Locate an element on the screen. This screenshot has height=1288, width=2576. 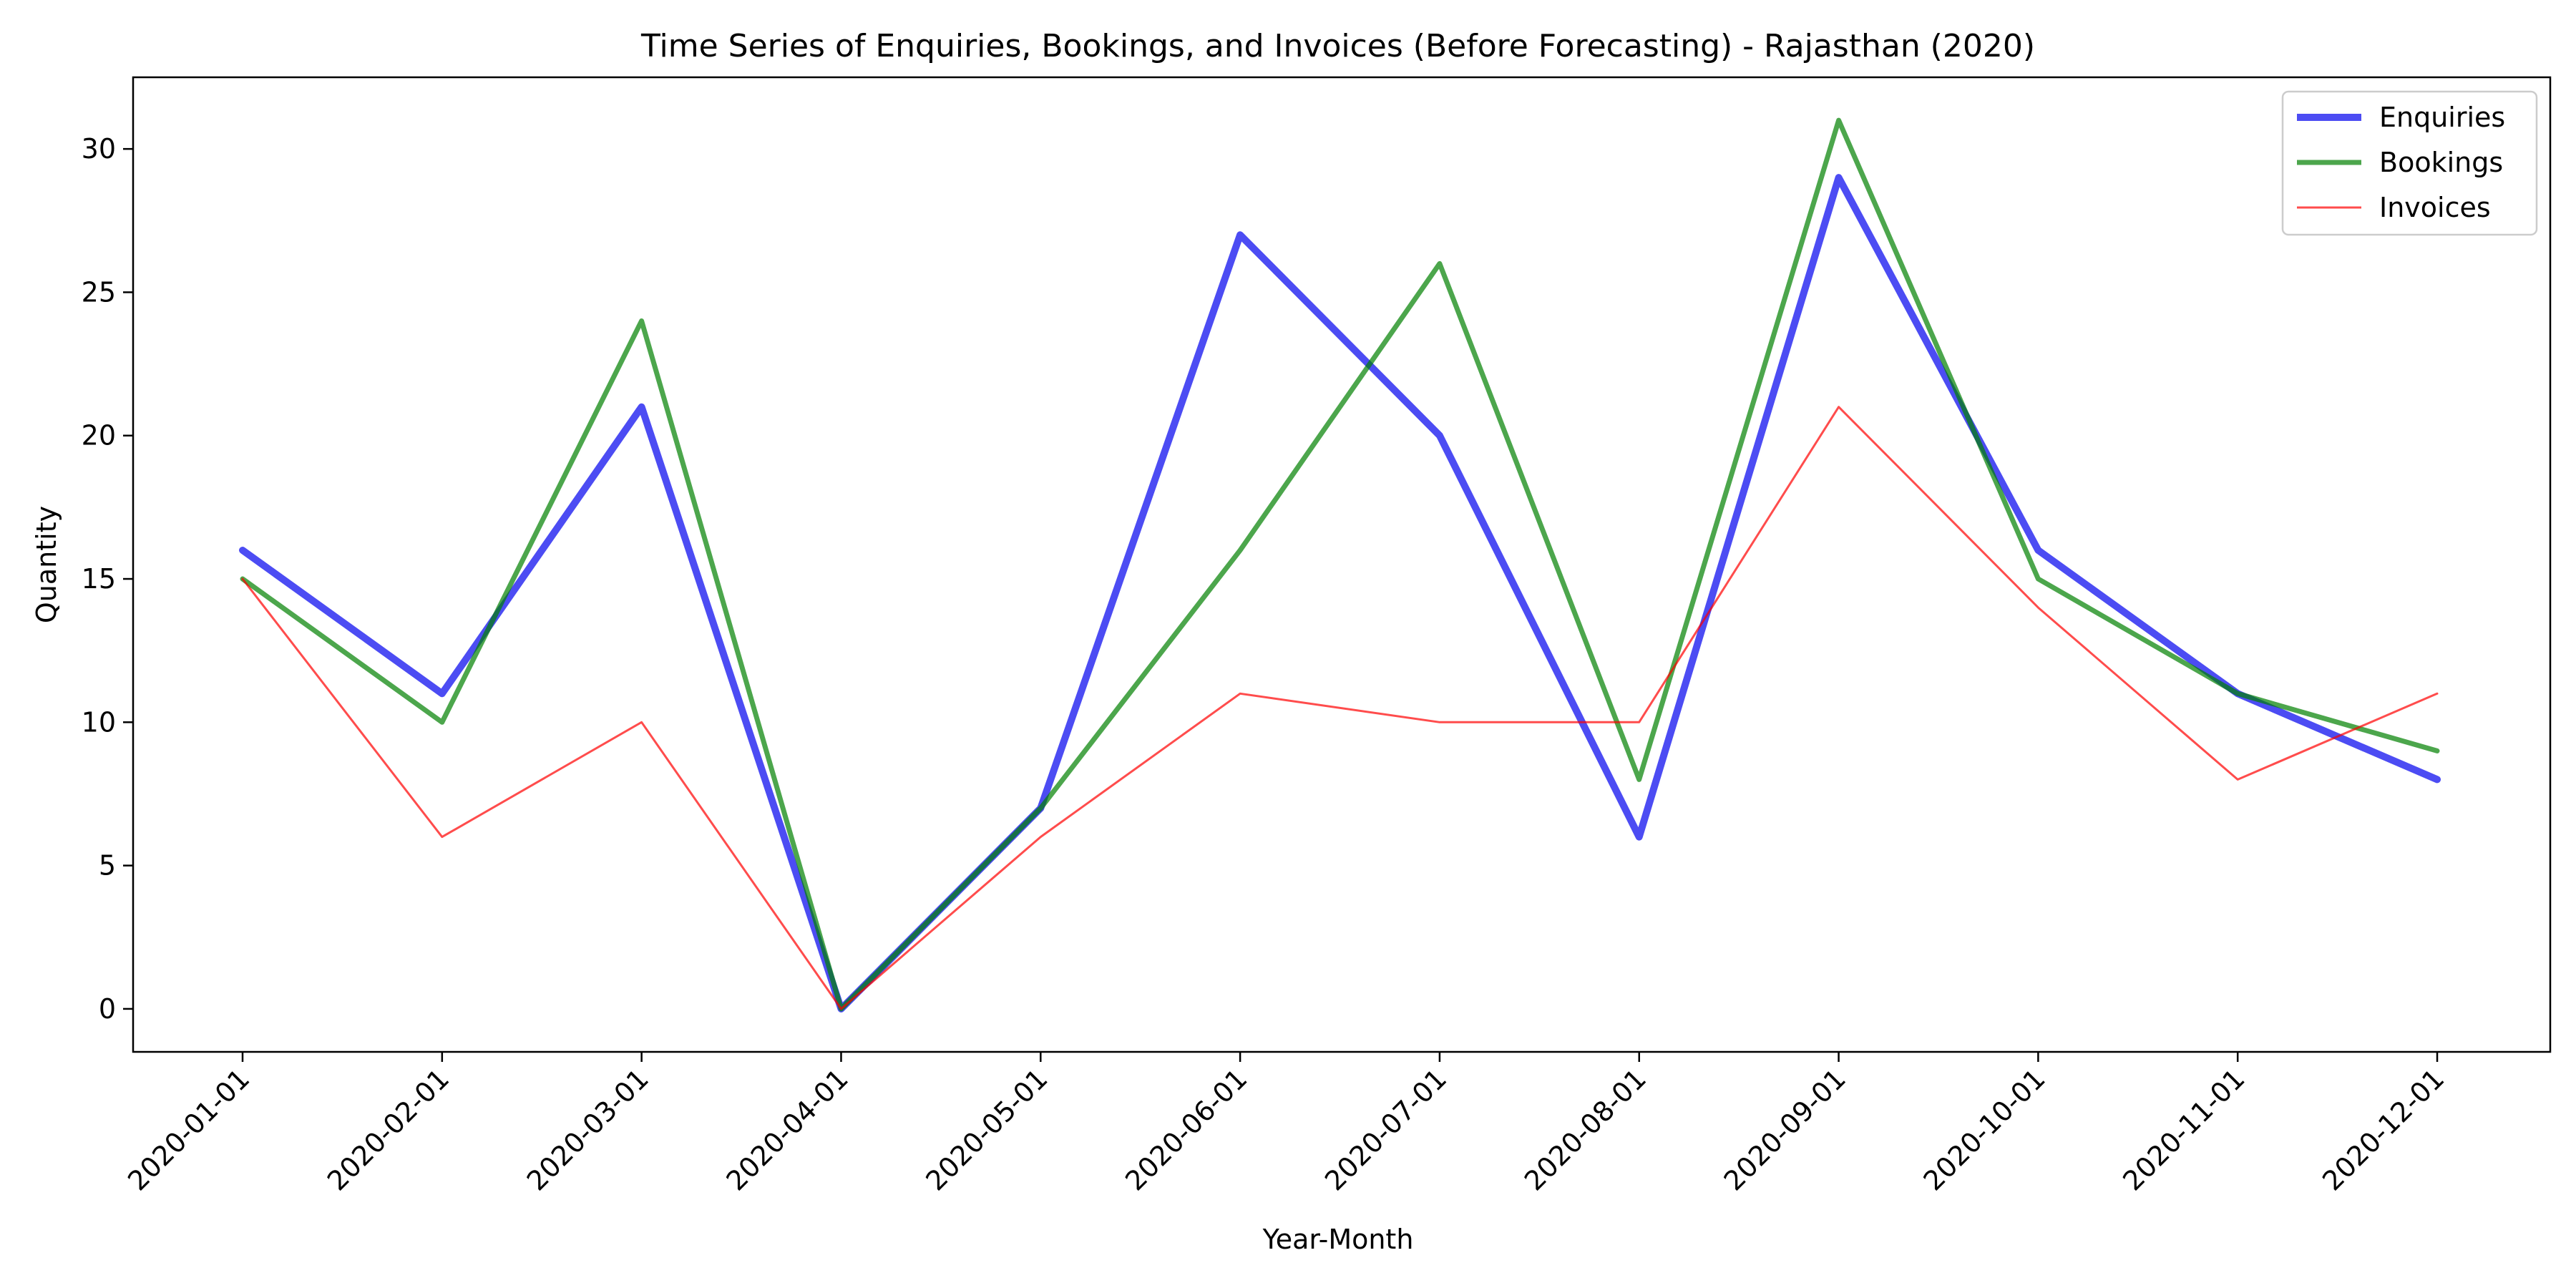
x-tick-label: 2020-09-01 is located at coordinates (1785, 1129).